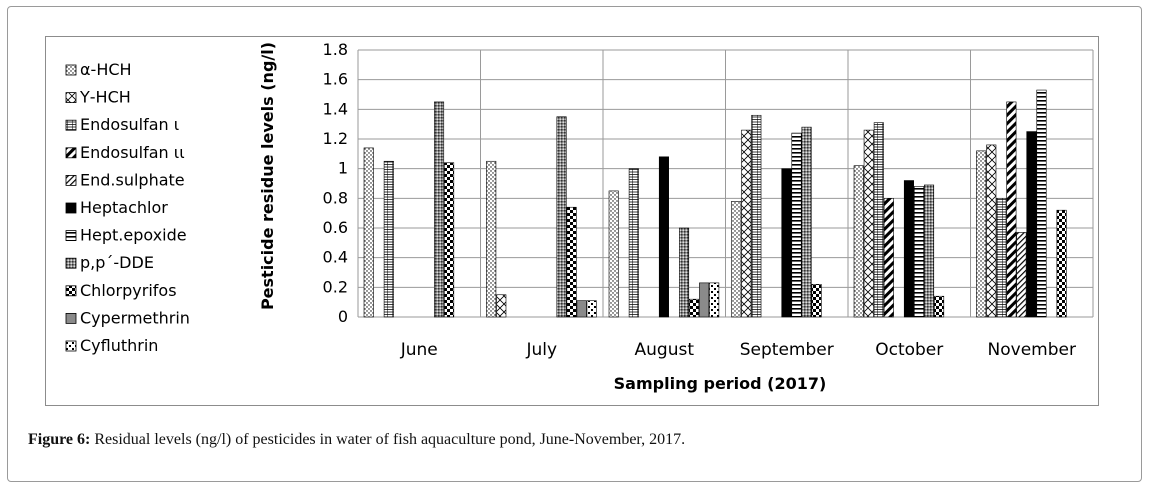 This screenshot has width=1149, height=490. I want to click on y-axis-label: Pesticide residue levels (ng/l), so click(267, 176).